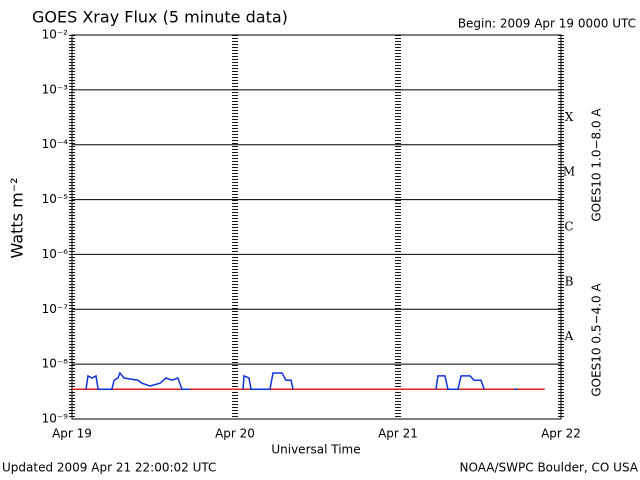 This screenshot has width=640, height=480. Describe the element at coordinates (549, 468) in the screenshot. I see `source: NOAA/SWPC Boulder, CO USA` at that location.